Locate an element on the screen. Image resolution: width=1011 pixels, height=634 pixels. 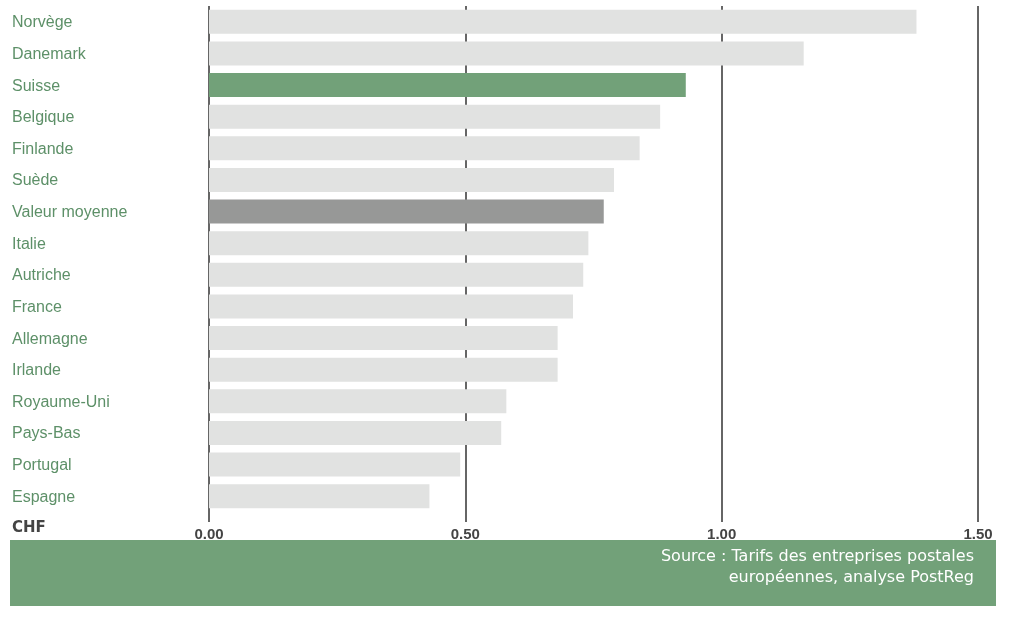
y-tick-label: Irlande is located at coordinates (37, 370).